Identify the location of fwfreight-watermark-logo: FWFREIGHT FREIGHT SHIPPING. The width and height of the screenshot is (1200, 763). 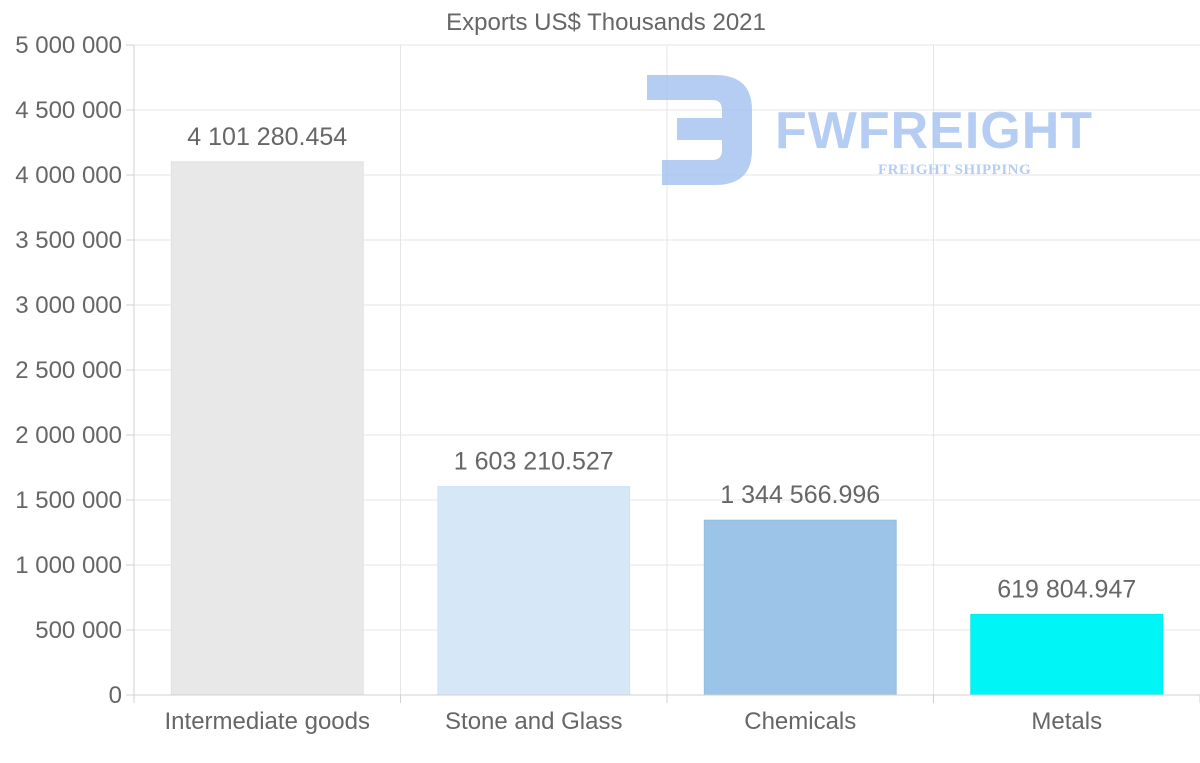
(870, 130).